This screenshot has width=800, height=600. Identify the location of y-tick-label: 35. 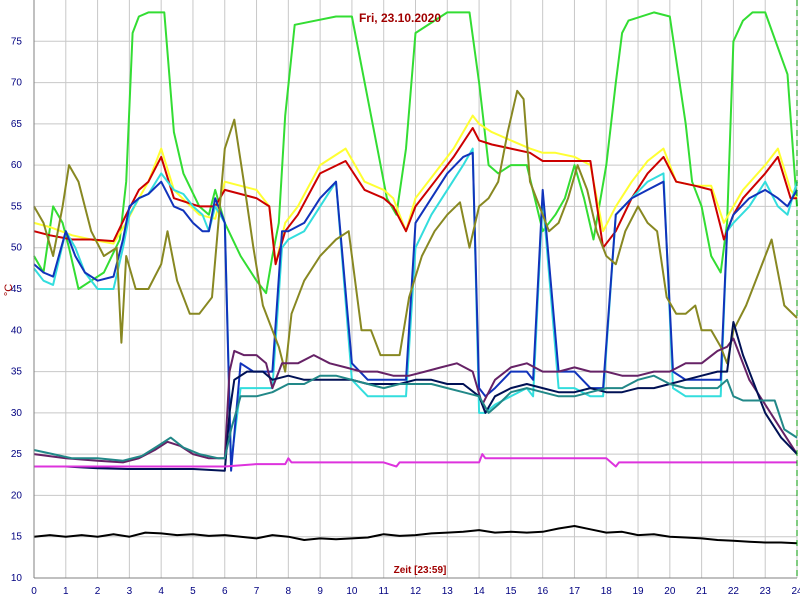
(17, 372).